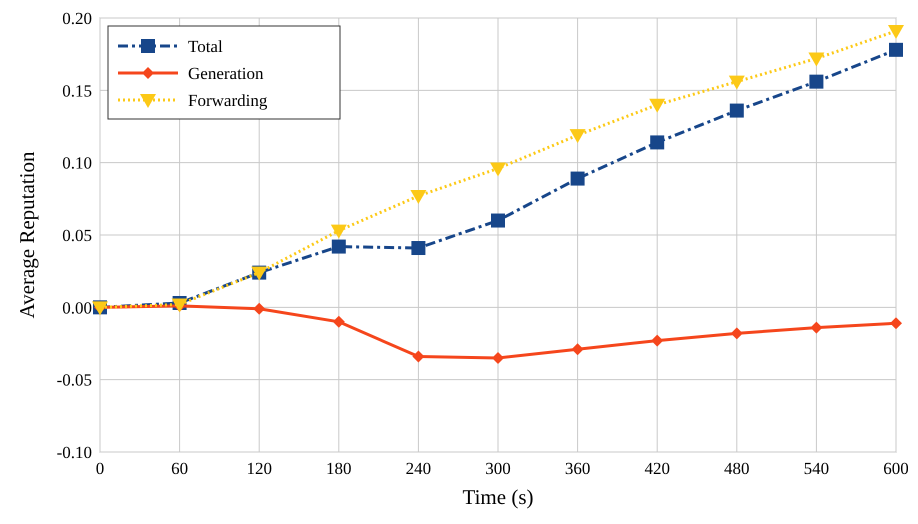 Image resolution: width=918 pixels, height=524 pixels. I want to click on x-tick-label: 180, so click(339, 468).